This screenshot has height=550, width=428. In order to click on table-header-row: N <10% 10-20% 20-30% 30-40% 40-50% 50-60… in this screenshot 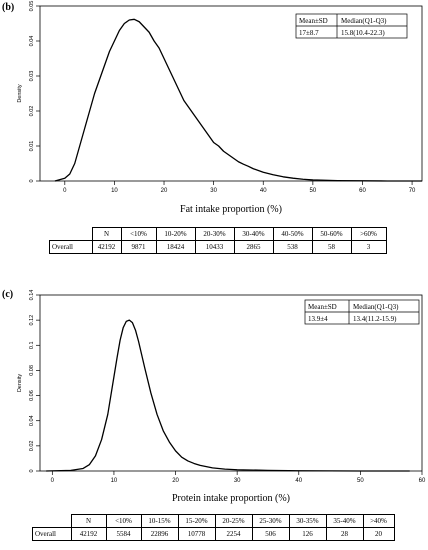, I will do `click(218, 234)`.